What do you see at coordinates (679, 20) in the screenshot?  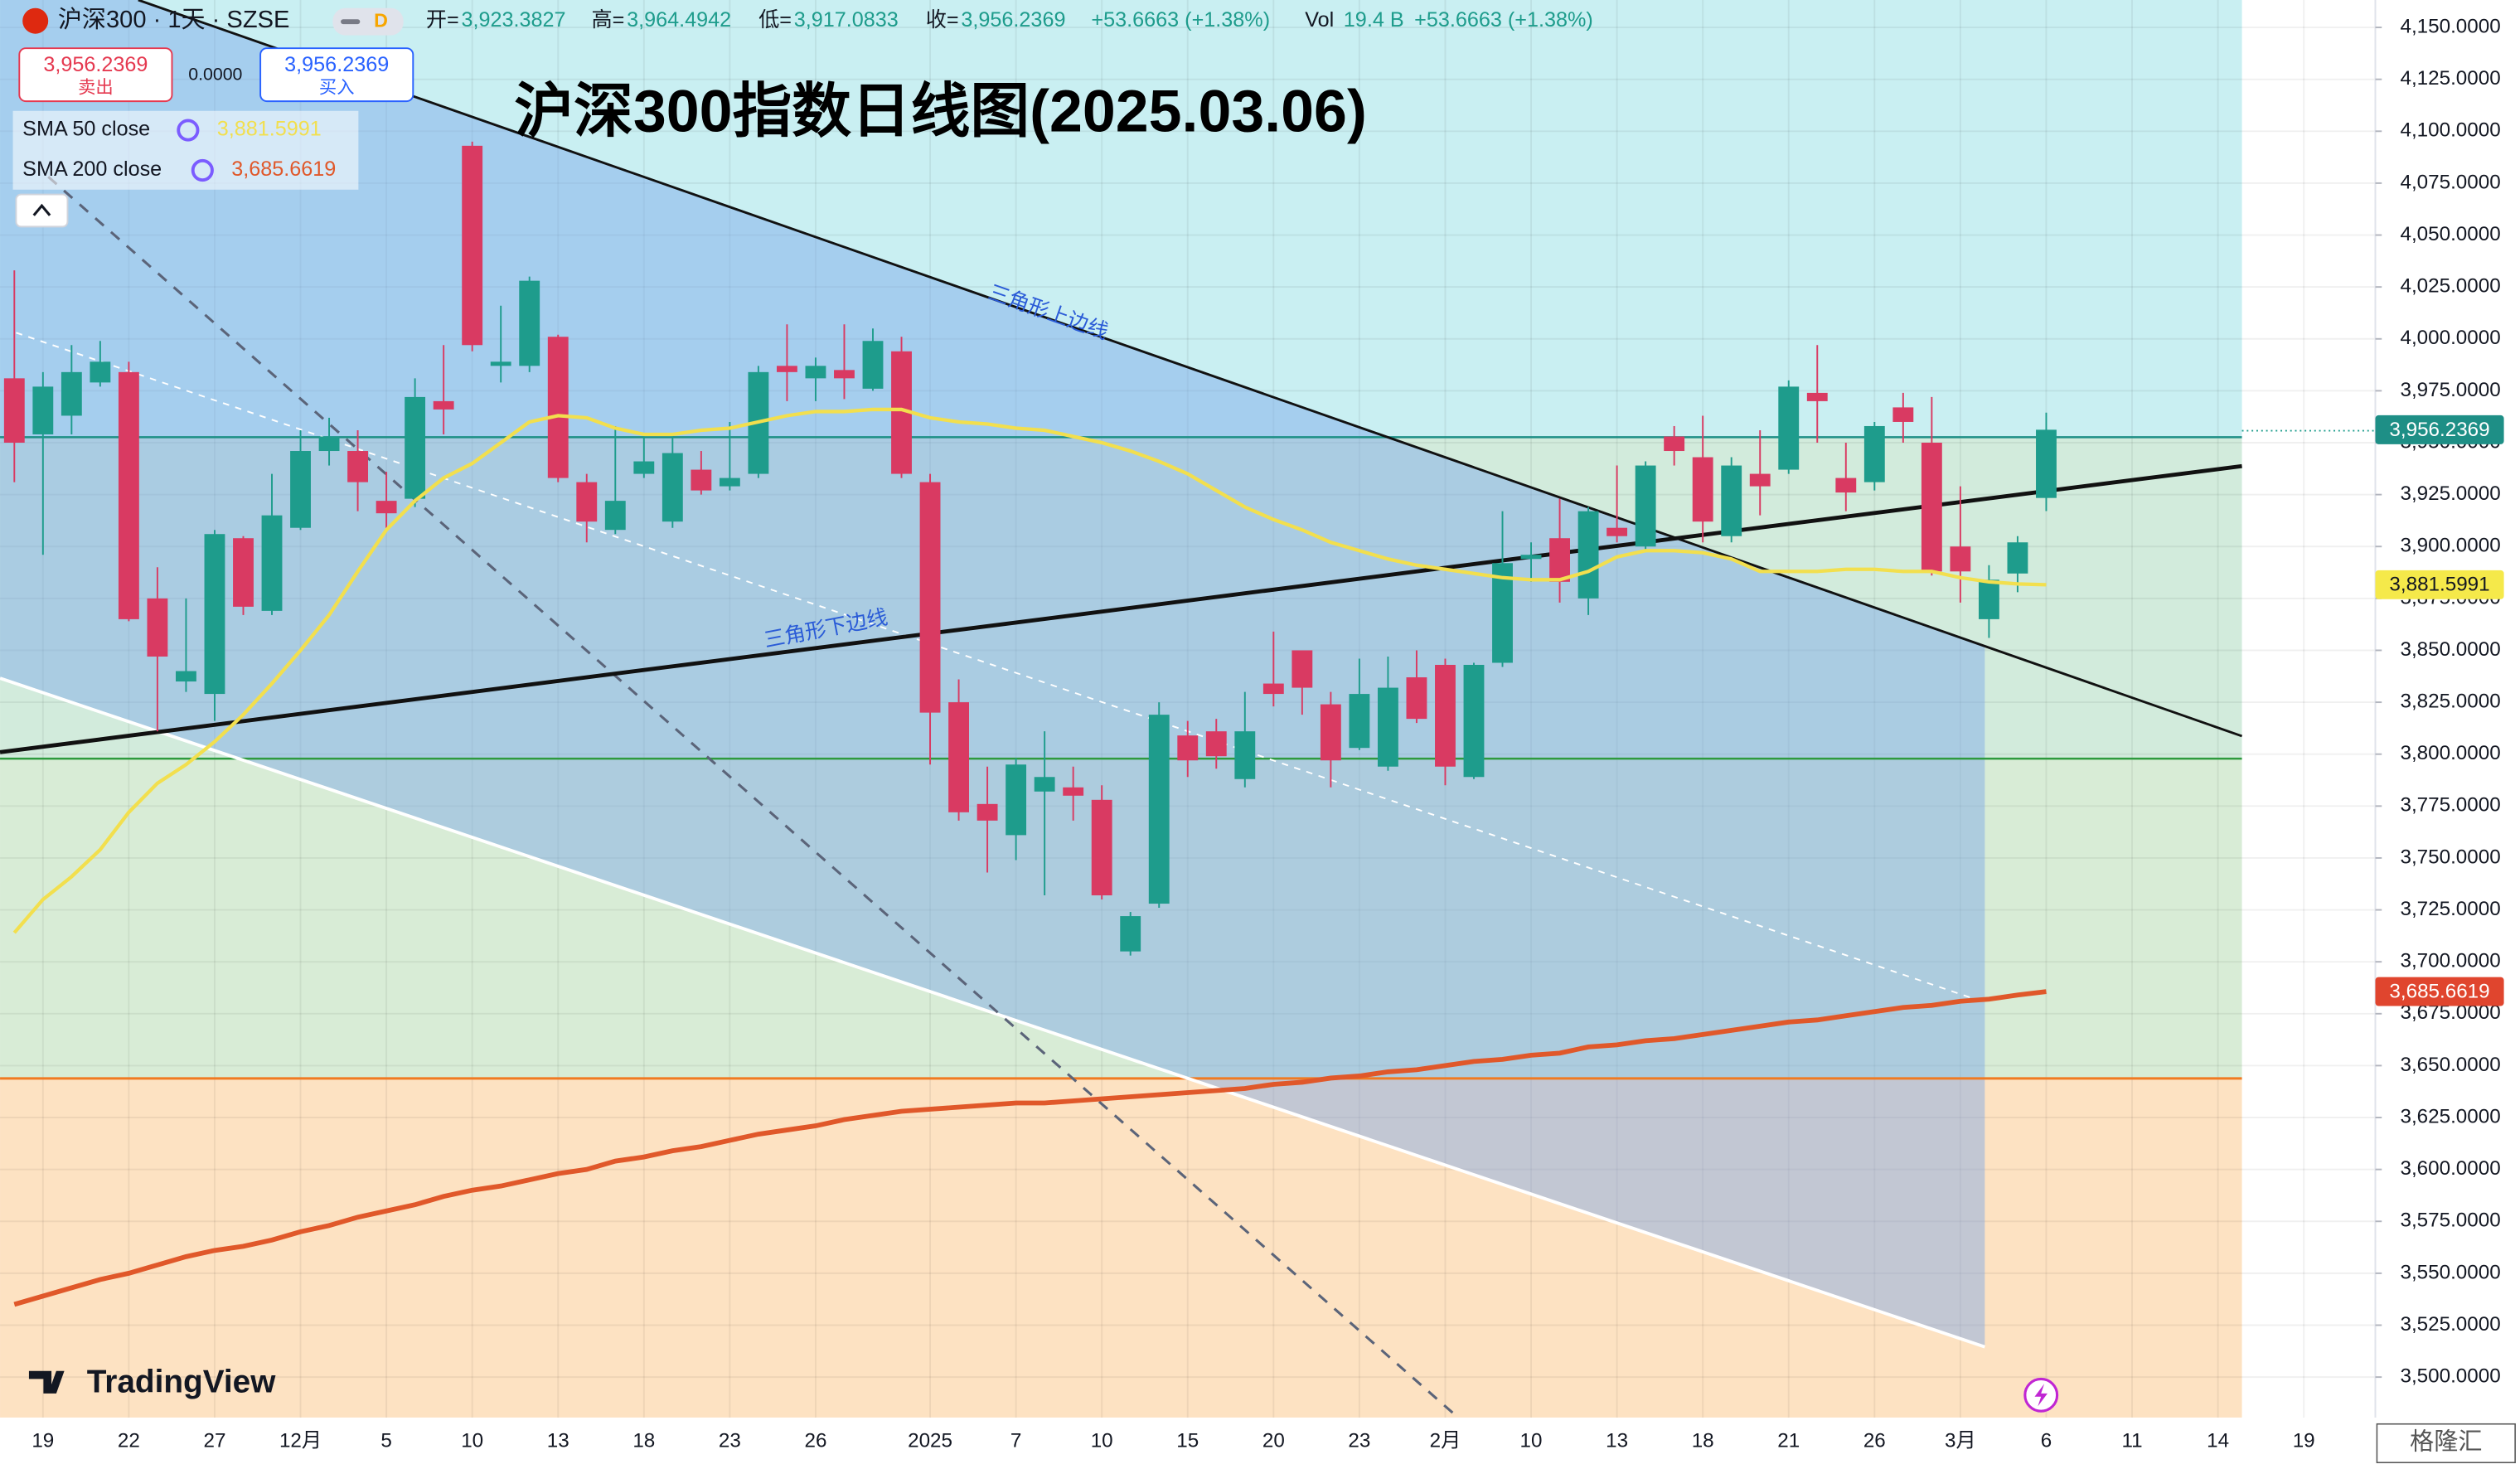 I see `ohlc-value: 3,964.4942` at bounding box center [679, 20].